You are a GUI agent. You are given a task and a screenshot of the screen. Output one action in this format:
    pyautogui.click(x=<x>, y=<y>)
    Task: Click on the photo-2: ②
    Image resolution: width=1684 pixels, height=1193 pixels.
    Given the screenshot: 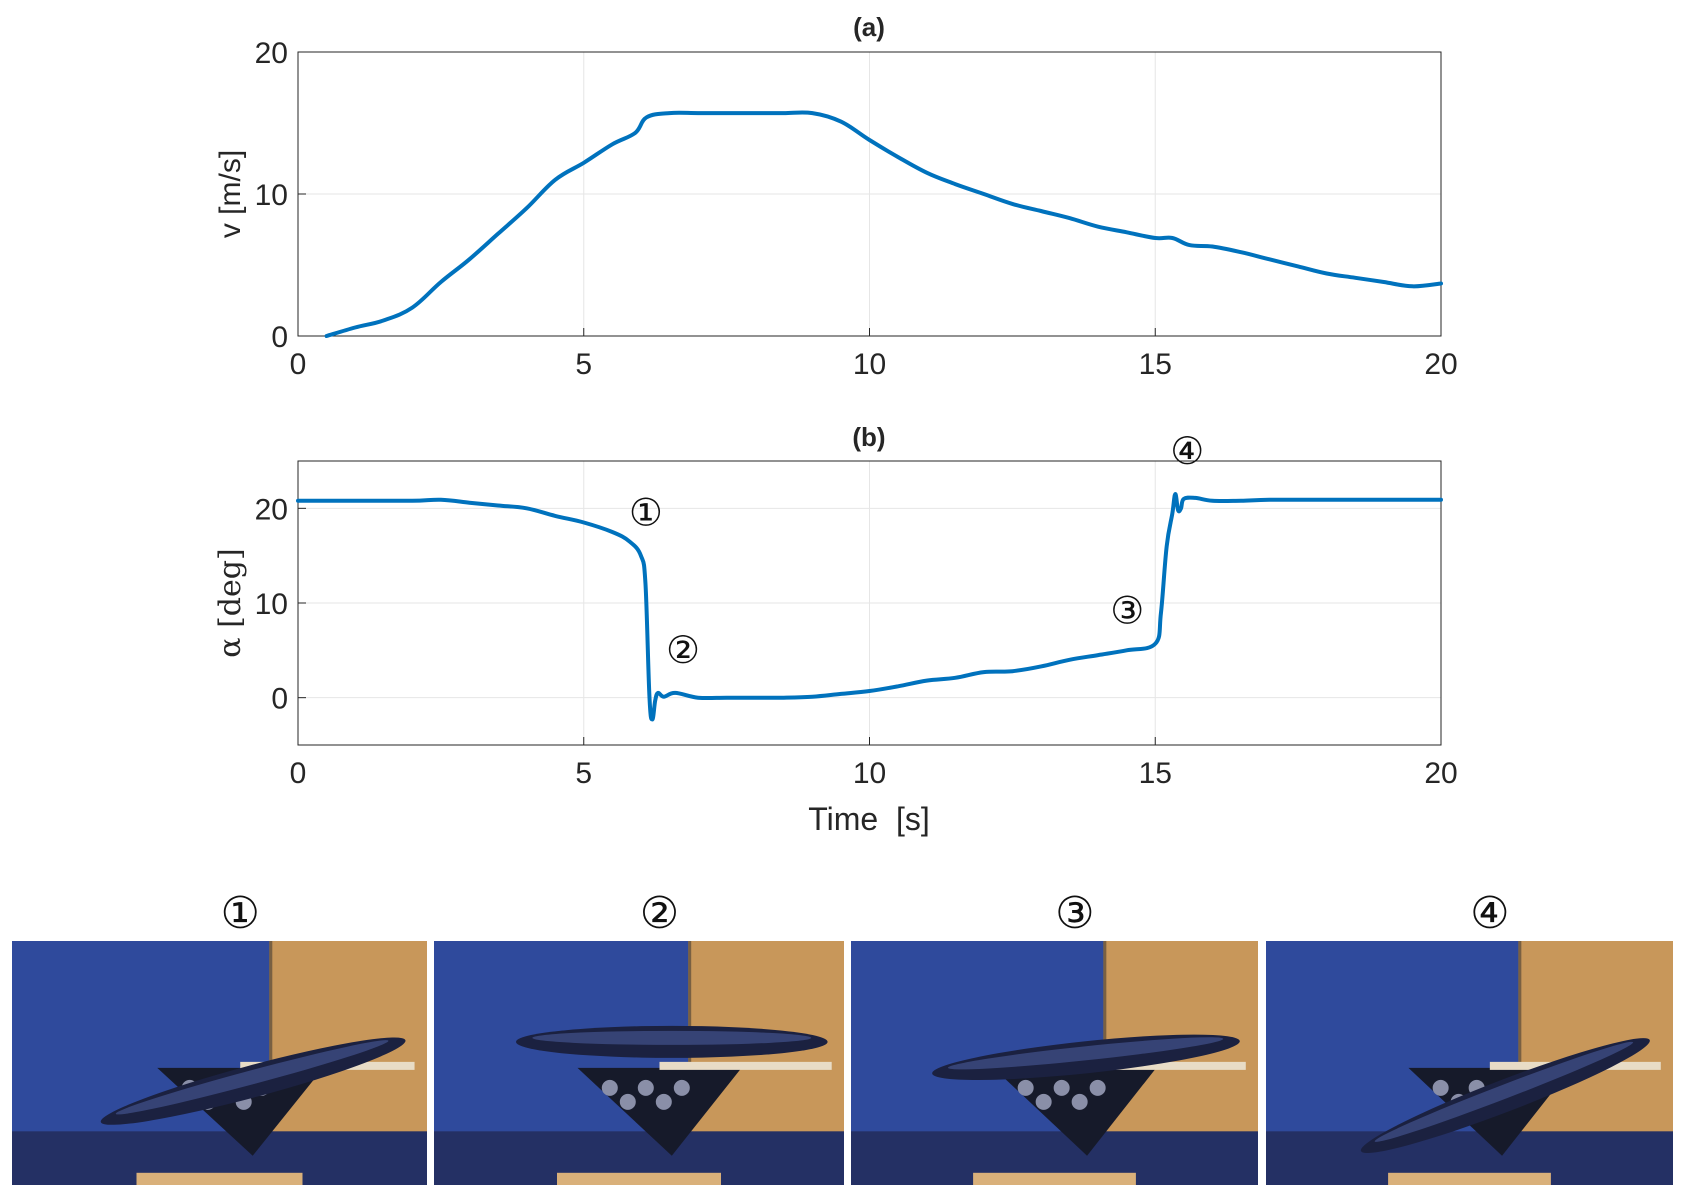 What is the action you would take?
    pyautogui.click(x=639, y=1036)
    